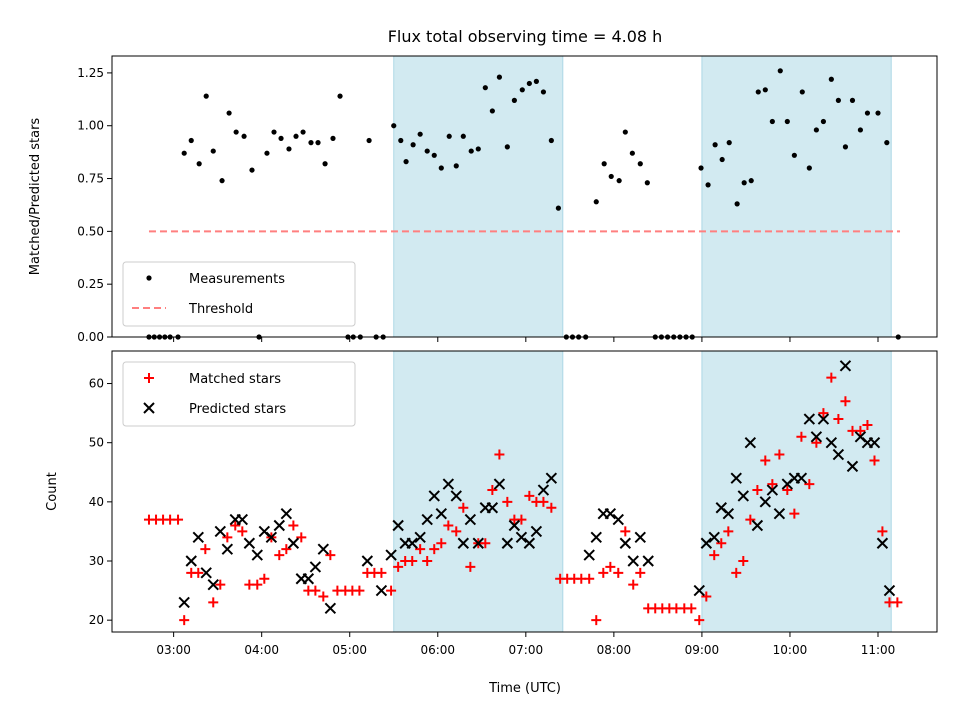 This screenshot has width=960, height=724. Describe the element at coordinates (90, 73) in the screenshot. I see `y-tick-label-ratio-5: 1.25` at that location.